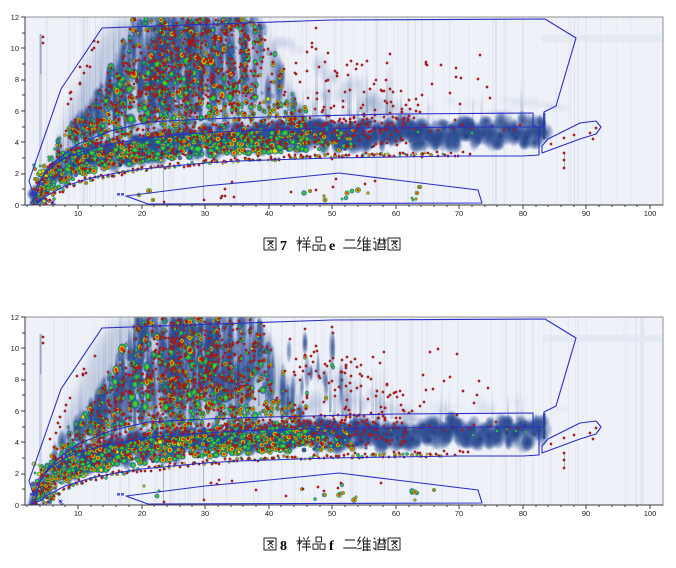 This screenshot has height=568, width=676. What do you see at coordinates (17, 173) in the screenshot?
I see `svg-text: 2` at bounding box center [17, 173].